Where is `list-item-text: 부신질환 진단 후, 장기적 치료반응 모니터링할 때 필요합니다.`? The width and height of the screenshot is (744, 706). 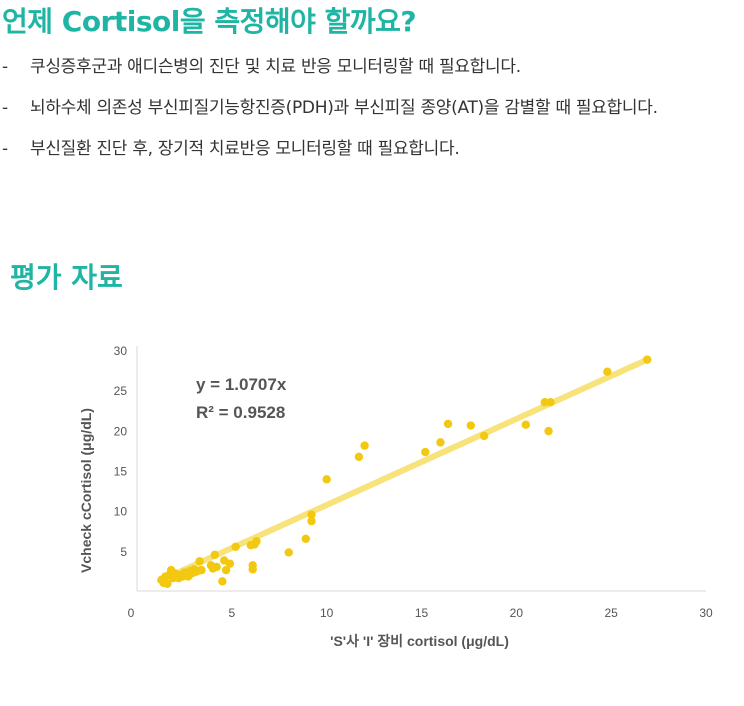
list-item-text: 부신질환 진단 후, 장기적 치료반응 모니터링할 때 필요합니다. is located at coordinates (245, 149).